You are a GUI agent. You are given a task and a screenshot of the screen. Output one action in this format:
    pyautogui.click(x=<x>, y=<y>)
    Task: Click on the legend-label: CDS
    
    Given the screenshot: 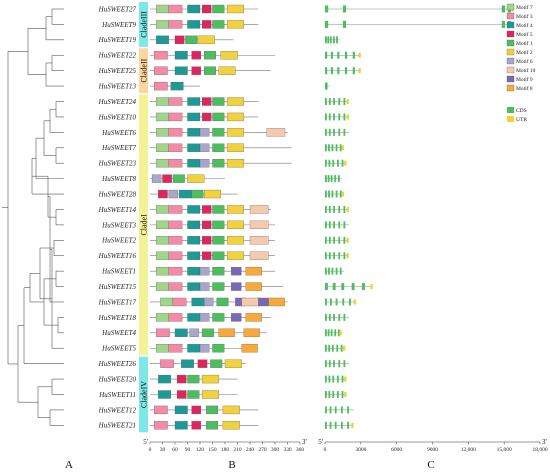 What is the action you would take?
    pyautogui.click(x=521, y=111)
    